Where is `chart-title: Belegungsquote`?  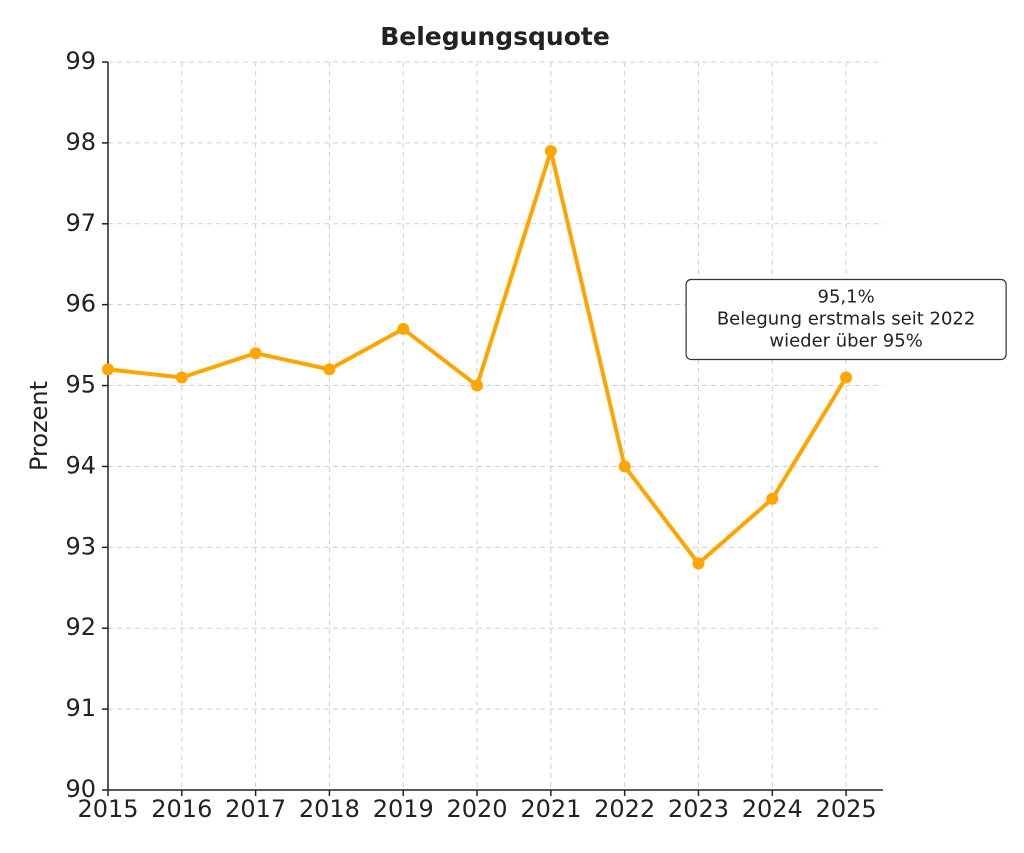
chart-title: Belegungsquote is located at coordinates (495, 36).